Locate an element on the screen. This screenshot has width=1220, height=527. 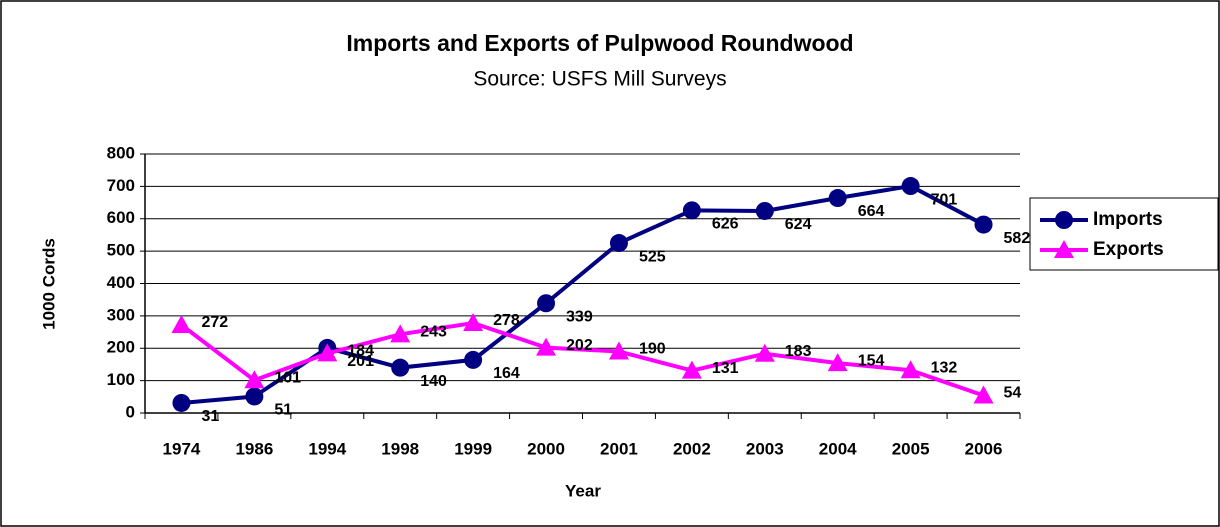
chart-subtitle: Source: USFS Mill Surveys is located at coordinates (599, 79).